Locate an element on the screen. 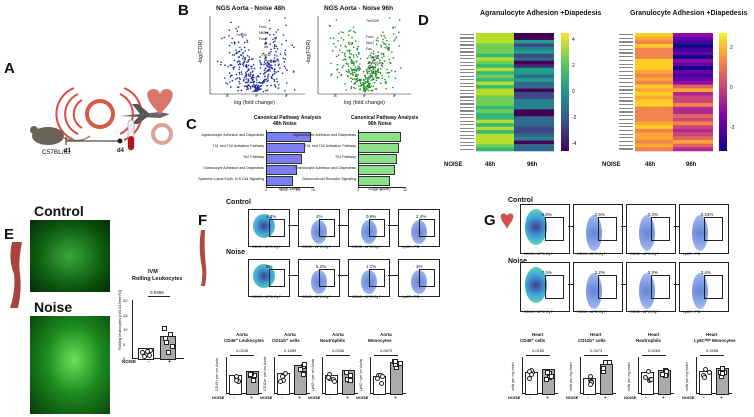  g-facs-xaxis-label: Ly6C - PB is located at coordinates (692, 312).